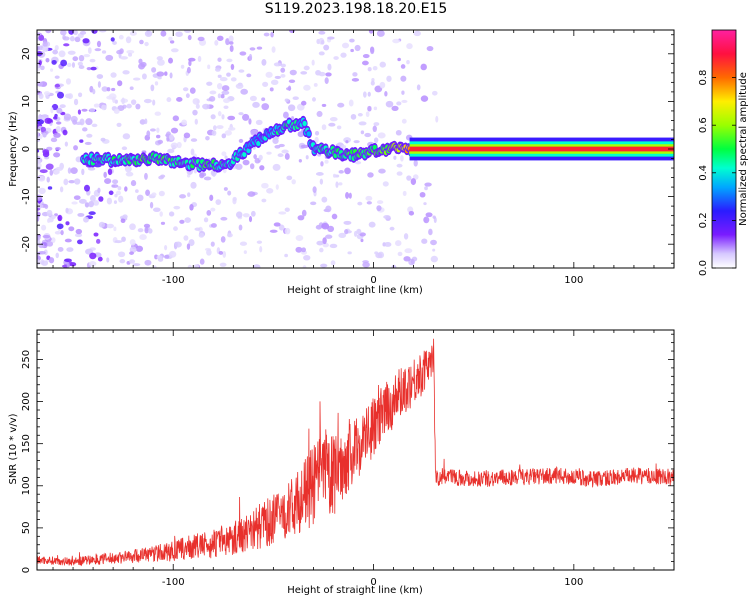 The width and height of the screenshot is (750, 600). Describe the element at coordinates (703, 125) in the screenshot. I see `colorbar-tick-label: 0.6` at that location.